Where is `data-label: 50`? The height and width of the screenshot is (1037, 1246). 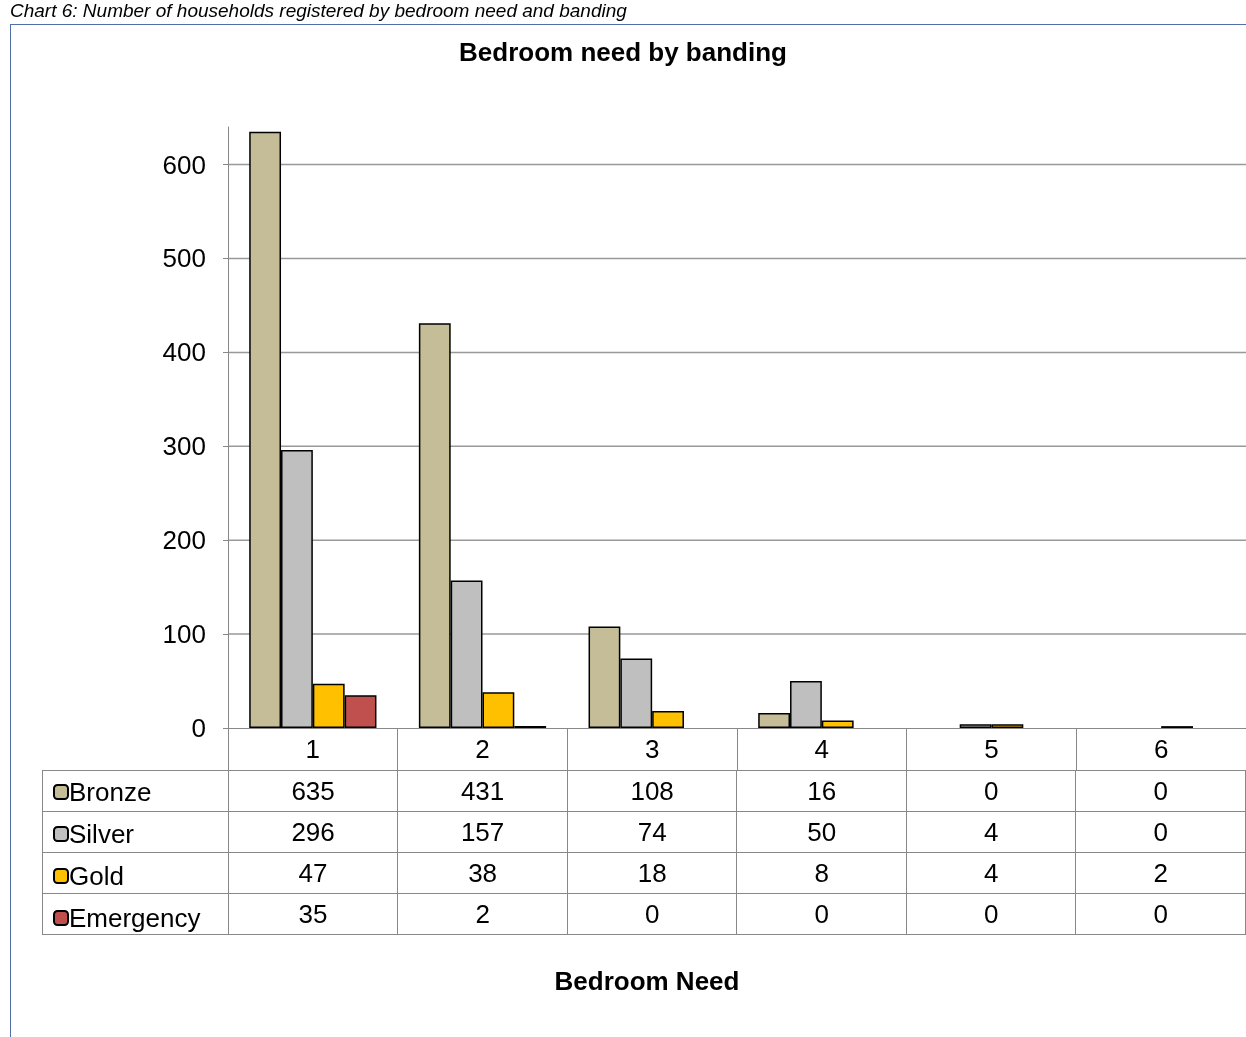
data-label: 50 is located at coordinates (821, 832).